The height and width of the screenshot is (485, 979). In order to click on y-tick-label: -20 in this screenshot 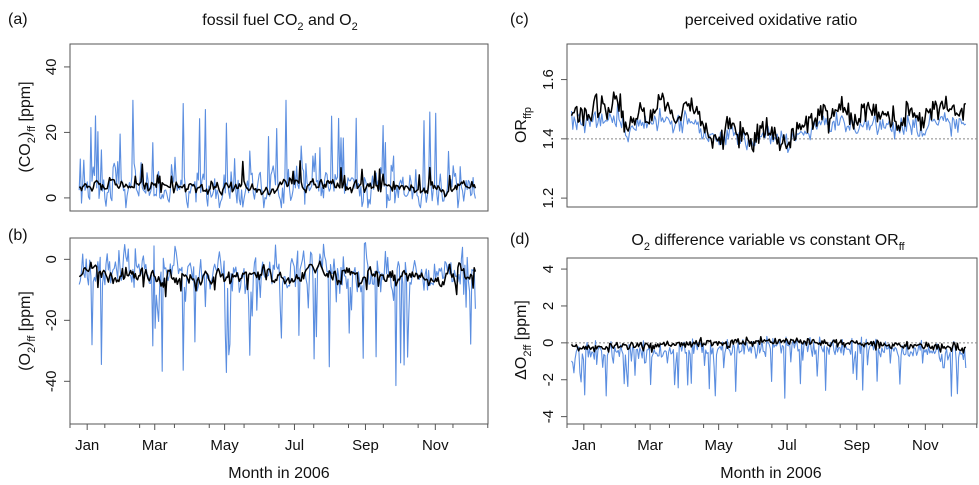, I will do `click(51, 320)`.